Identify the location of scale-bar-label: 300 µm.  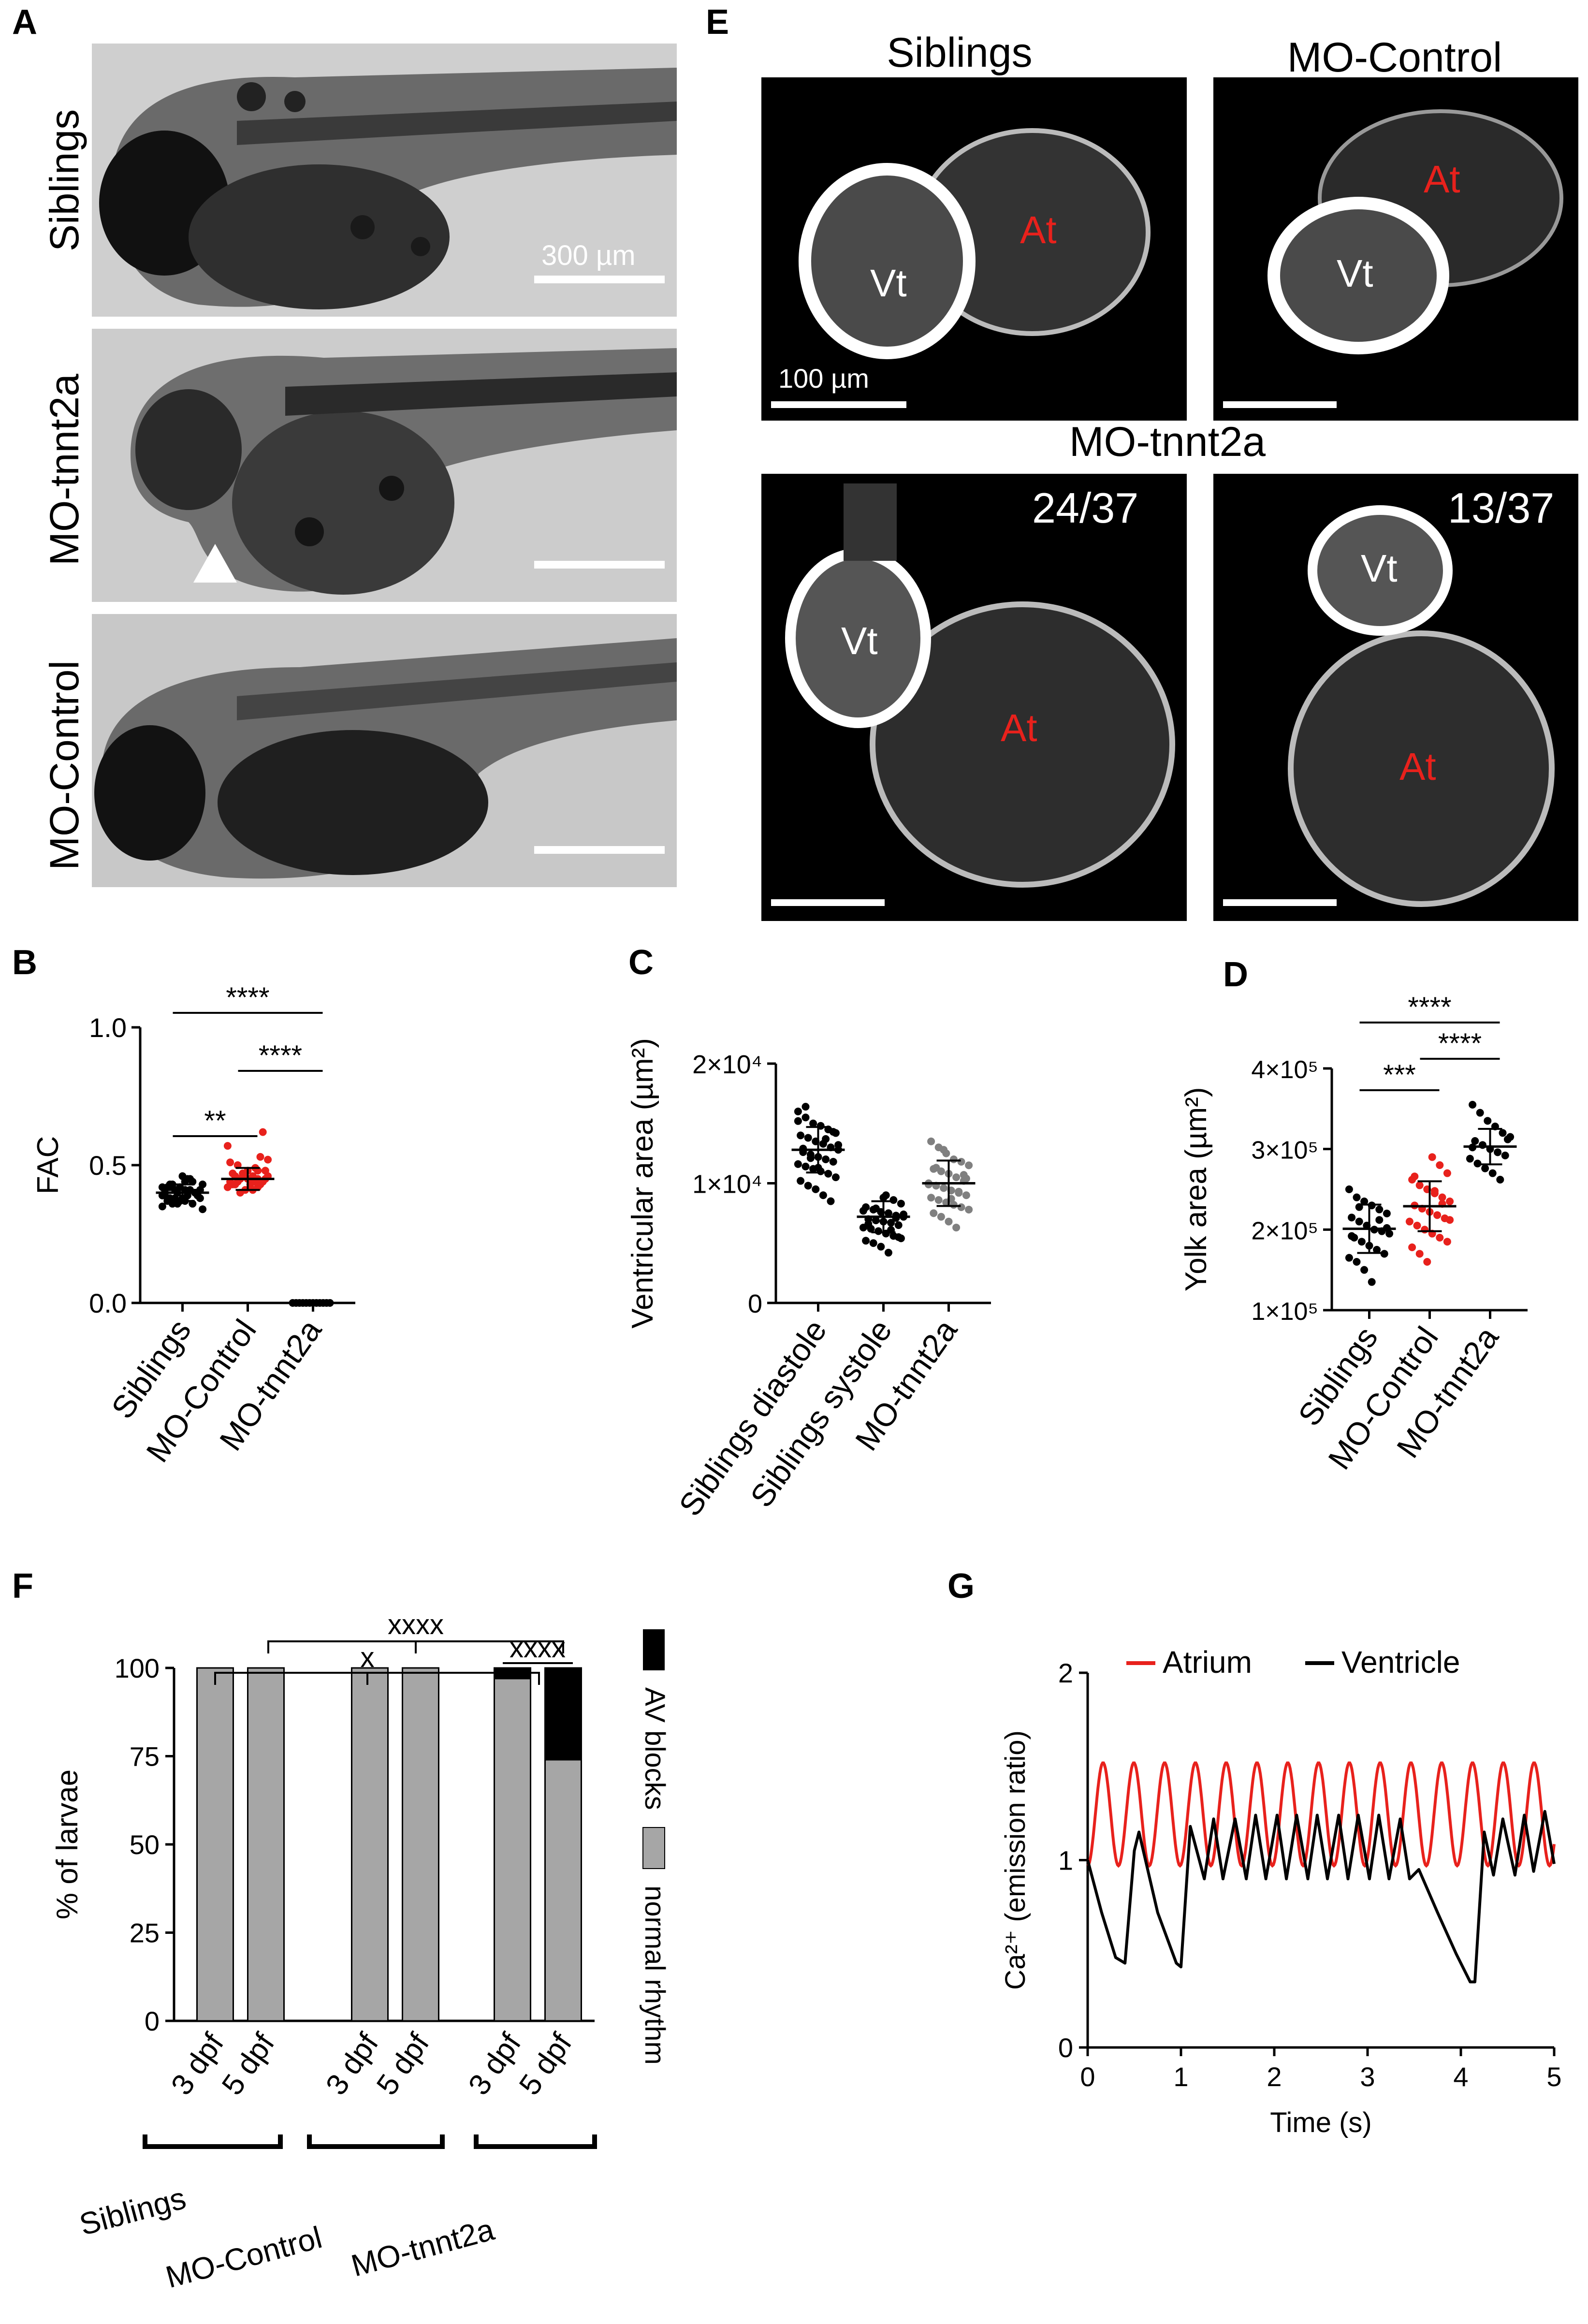
(589, 256).